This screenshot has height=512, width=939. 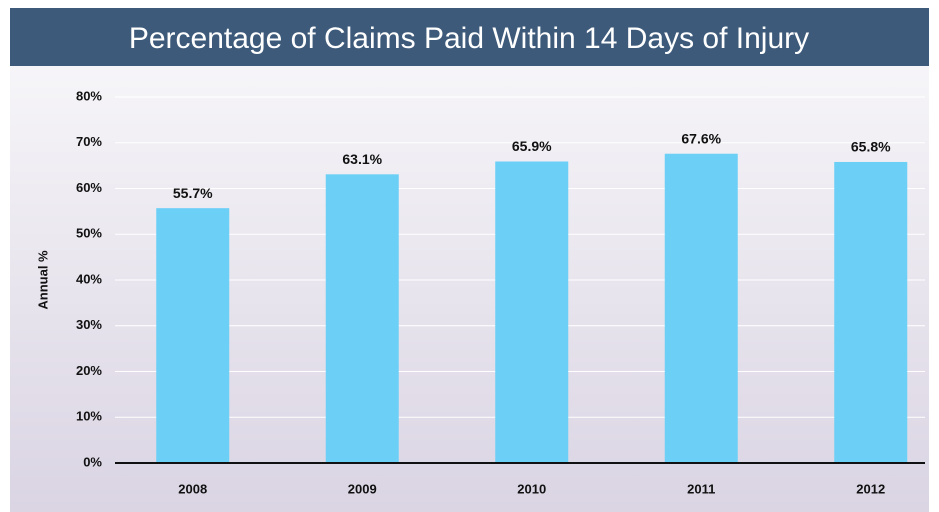 I want to click on y-tick-label: 0%, so click(x=92, y=461).